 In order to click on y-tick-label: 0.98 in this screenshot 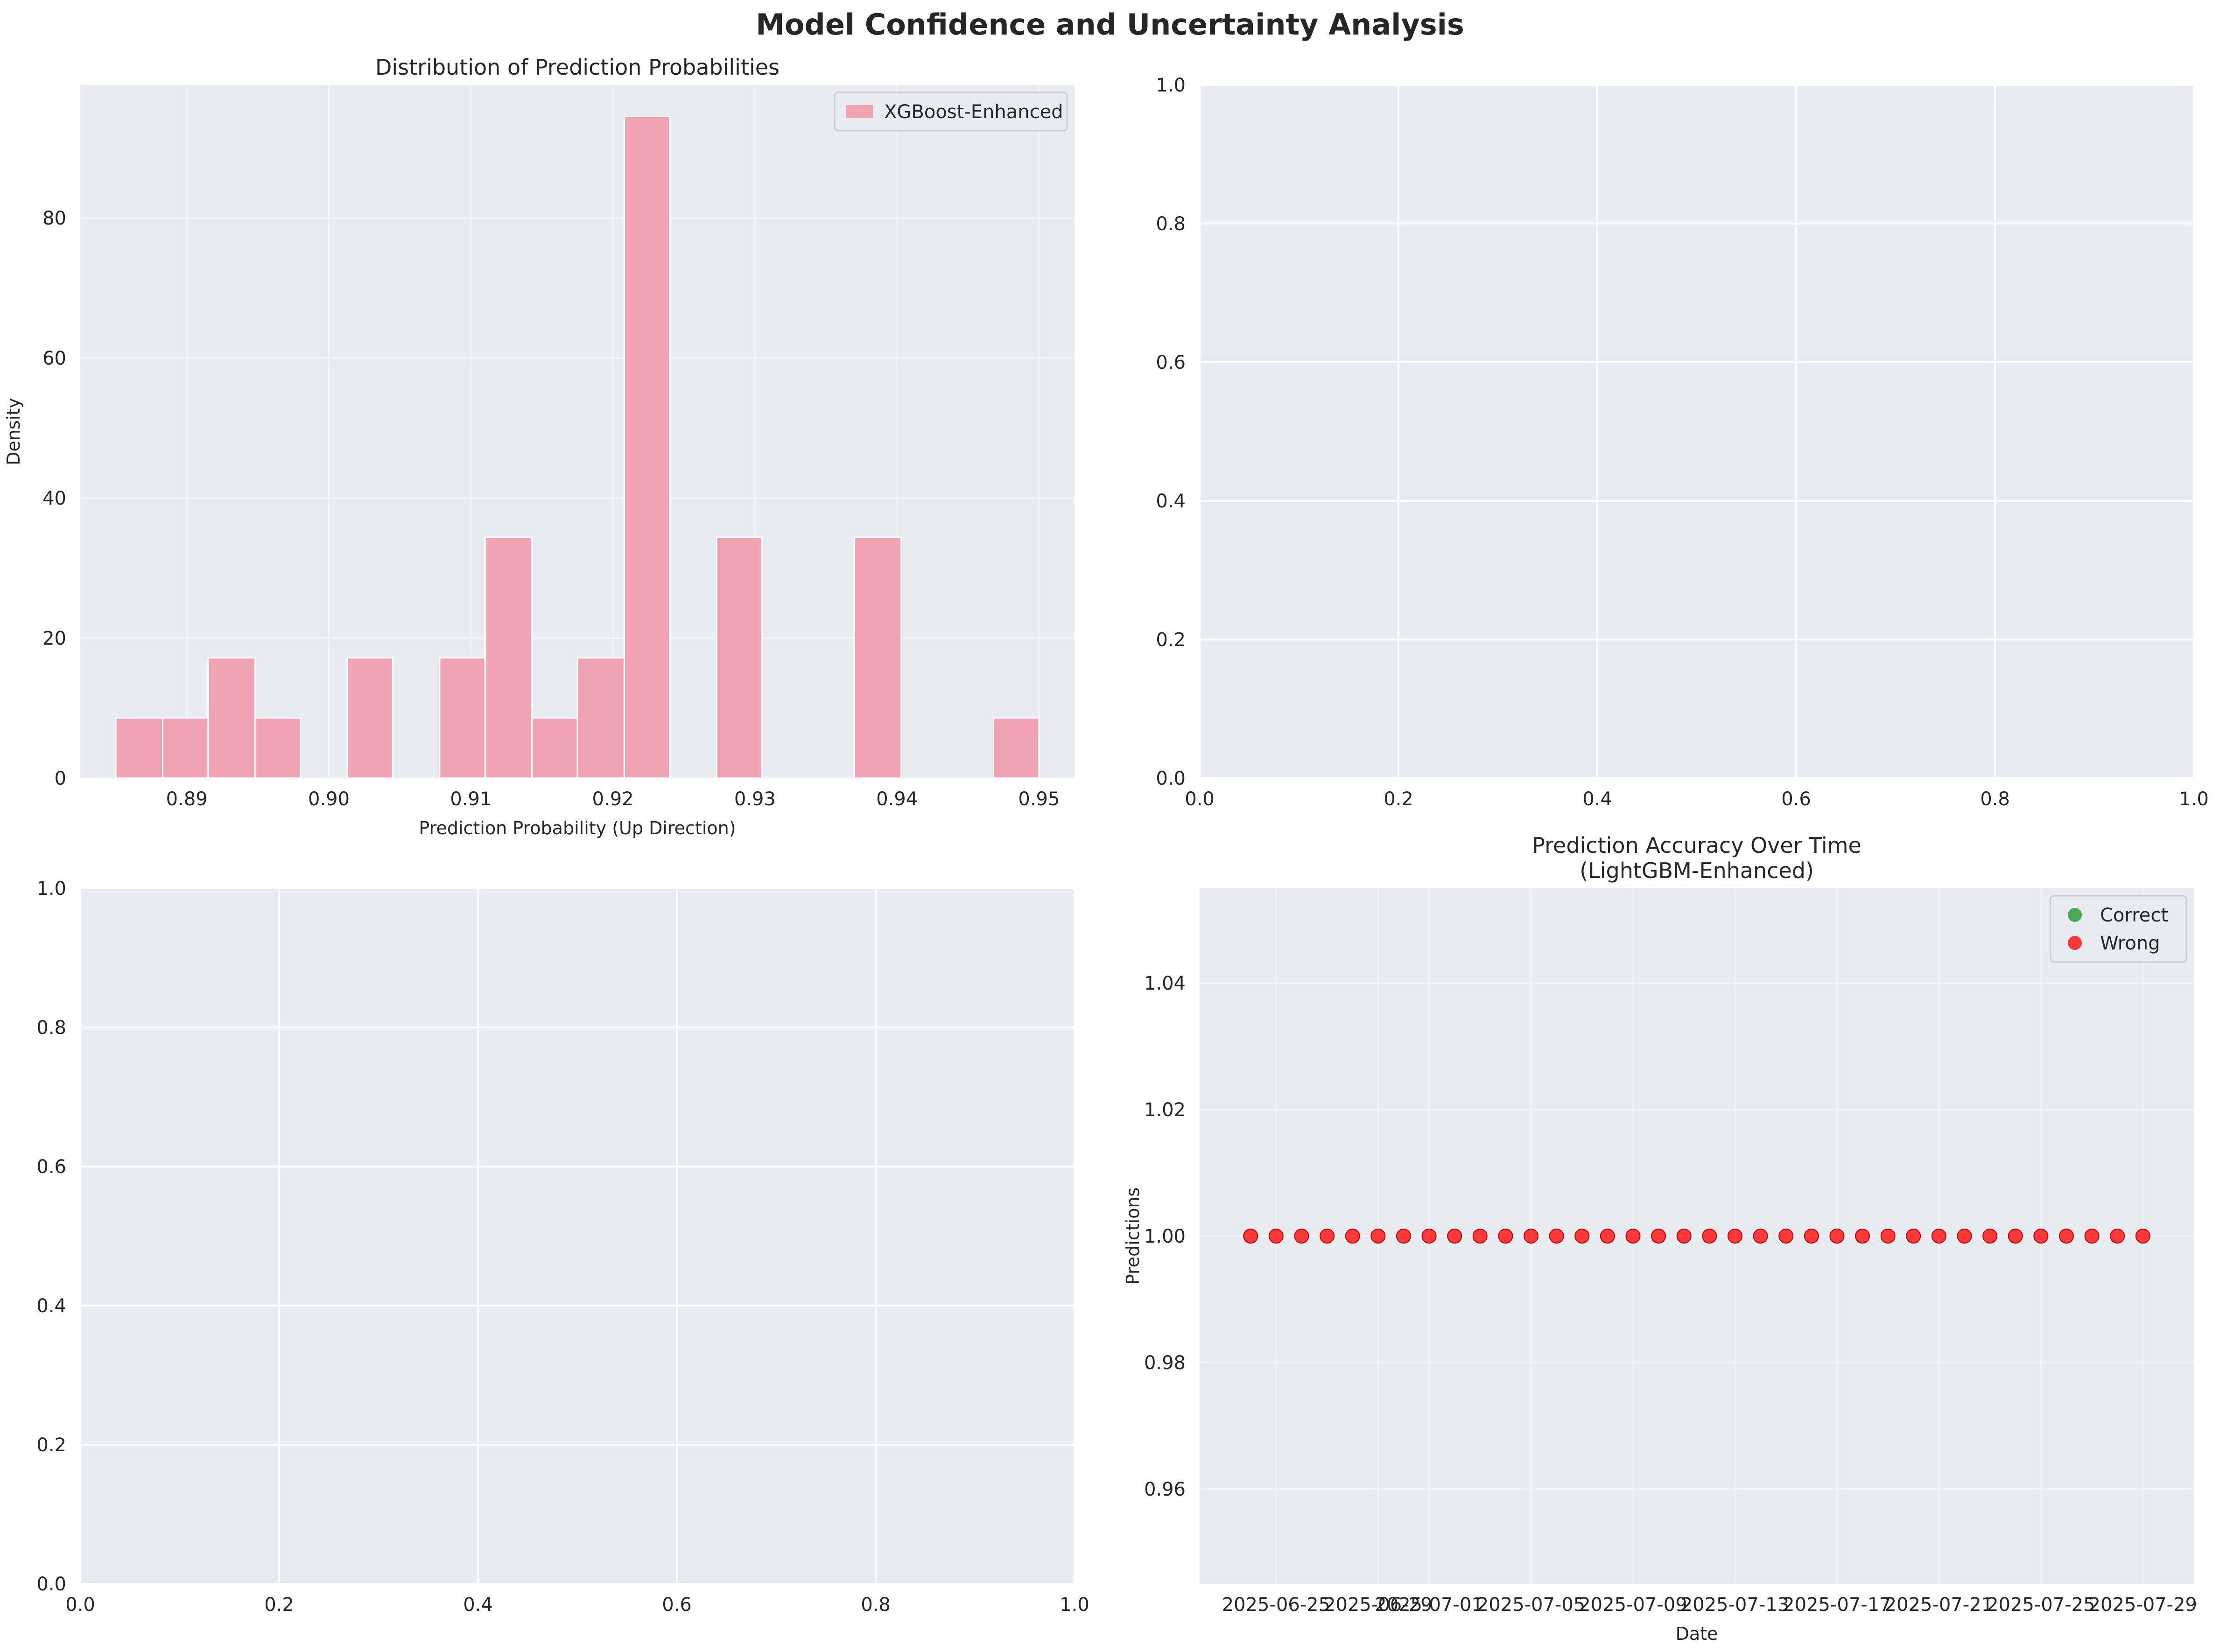, I will do `click(1165, 1363)`.